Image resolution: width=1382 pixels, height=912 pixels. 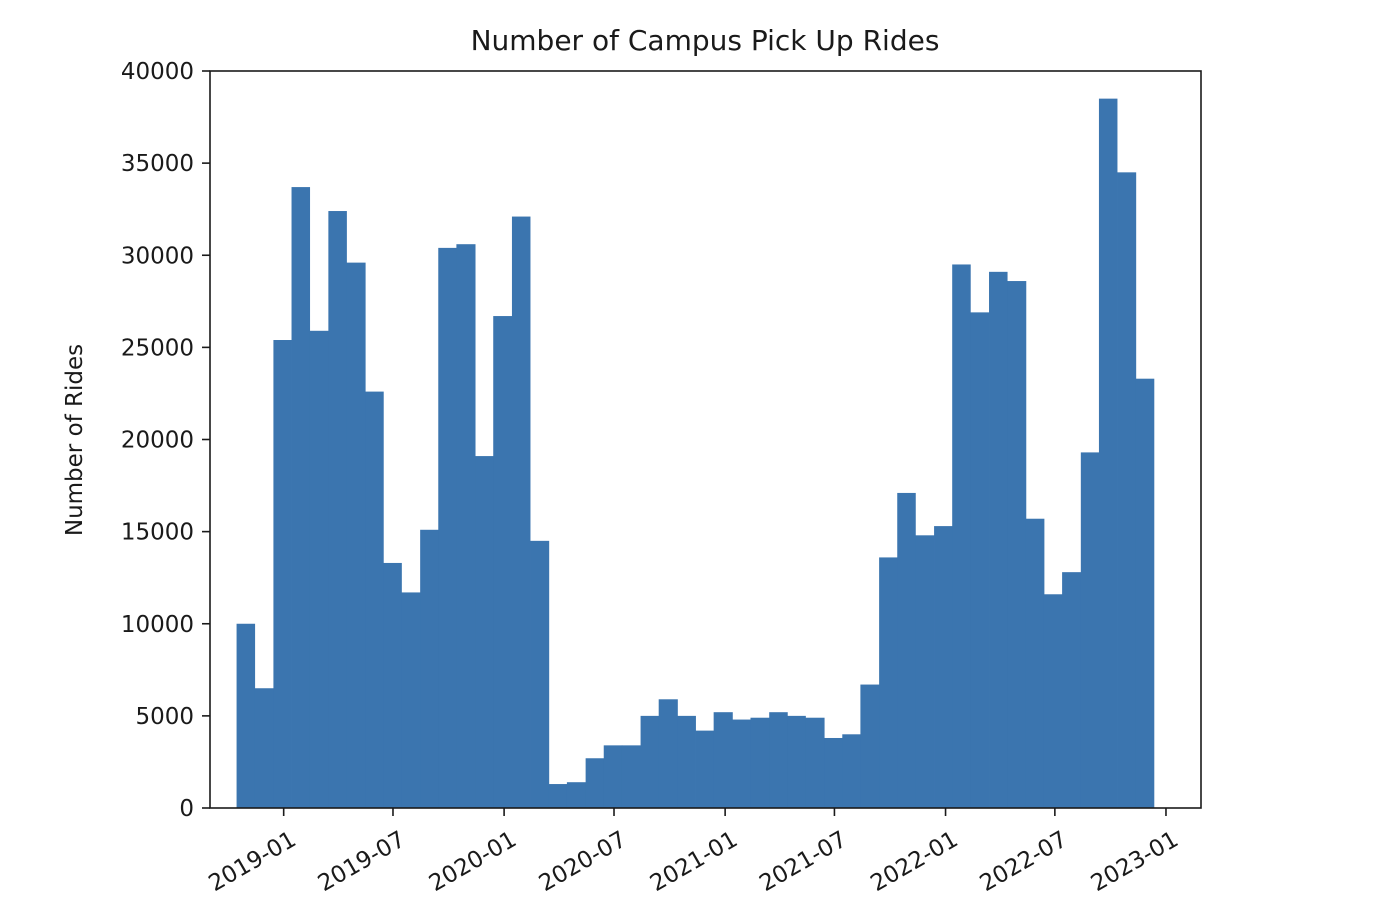 What do you see at coordinates (705, 40) in the screenshot?
I see `chart-title: Number of Campus Pick Up Rides` at bounding box center [705, 40].